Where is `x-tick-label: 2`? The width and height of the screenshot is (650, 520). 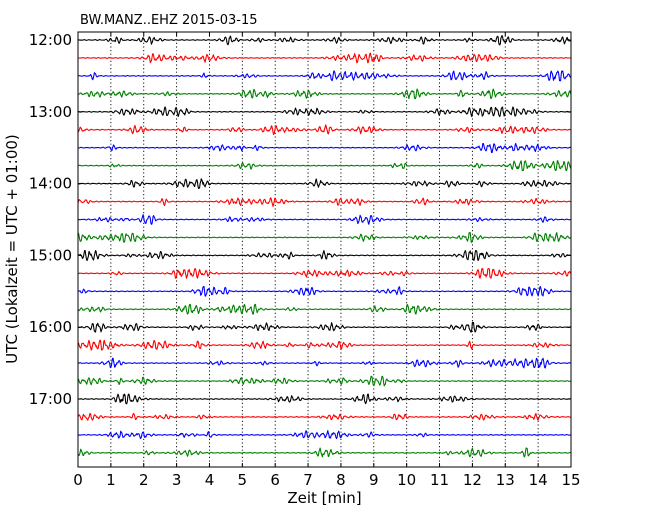 x-tick-label: 2 is located at coordinates (144, 480).